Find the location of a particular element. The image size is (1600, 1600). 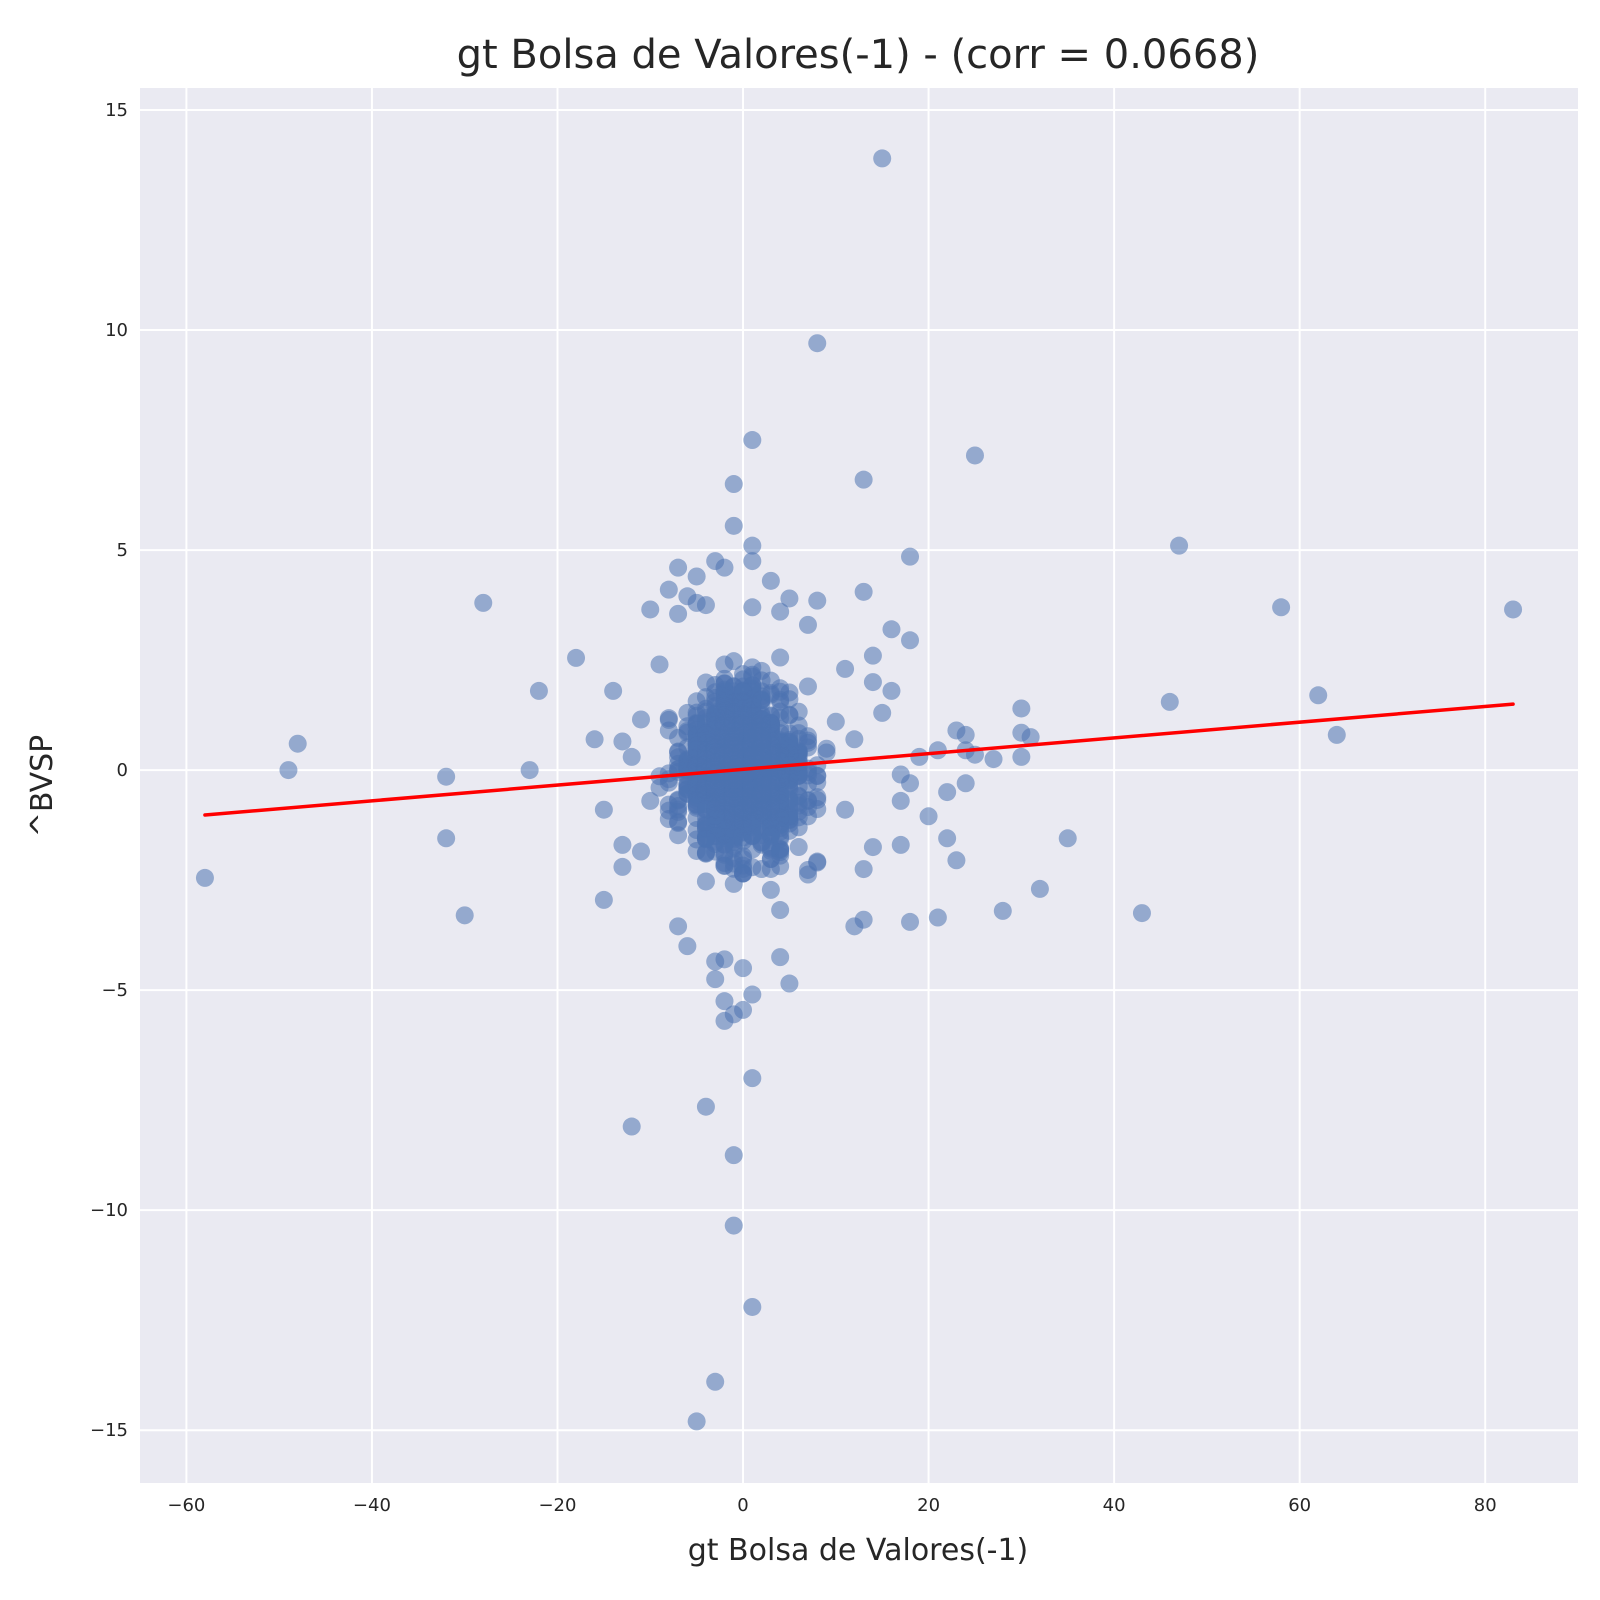

x-tick-label: −40 is located at coordinates (372, 1505).